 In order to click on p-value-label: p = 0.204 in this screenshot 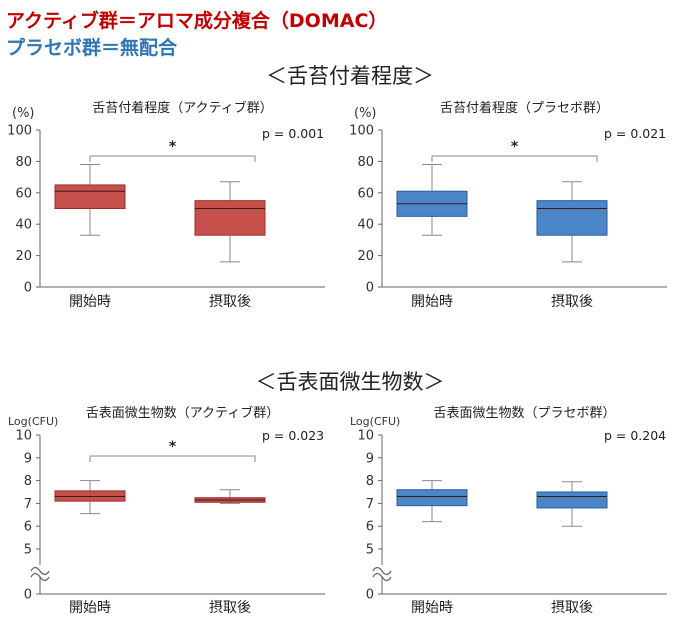, I will do `click(635, 435)`.